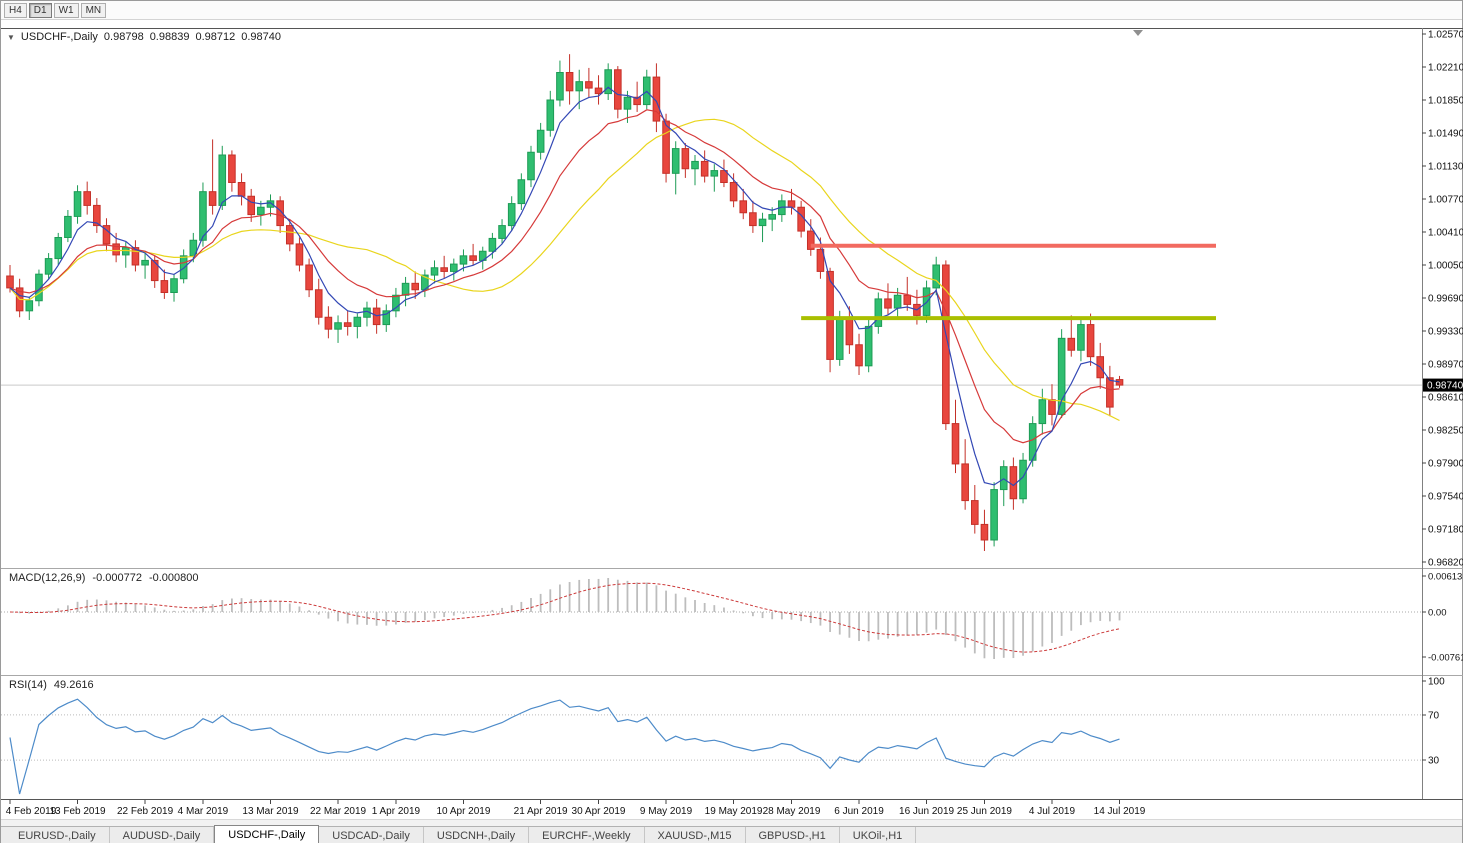 The image size is (1463, 843). Describe the element at coordinates (1120, 811) in the screenshot. I see `svg-text: 14 Jul 2019` at that location.